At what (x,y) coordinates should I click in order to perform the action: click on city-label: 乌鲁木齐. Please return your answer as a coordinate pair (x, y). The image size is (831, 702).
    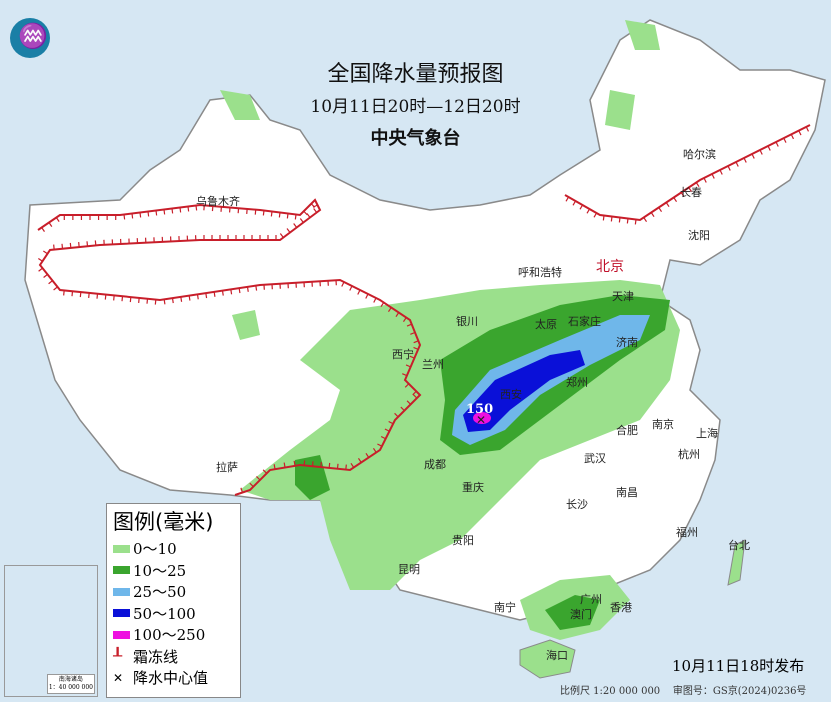
    Looking at the image, I should click on (218, 201).